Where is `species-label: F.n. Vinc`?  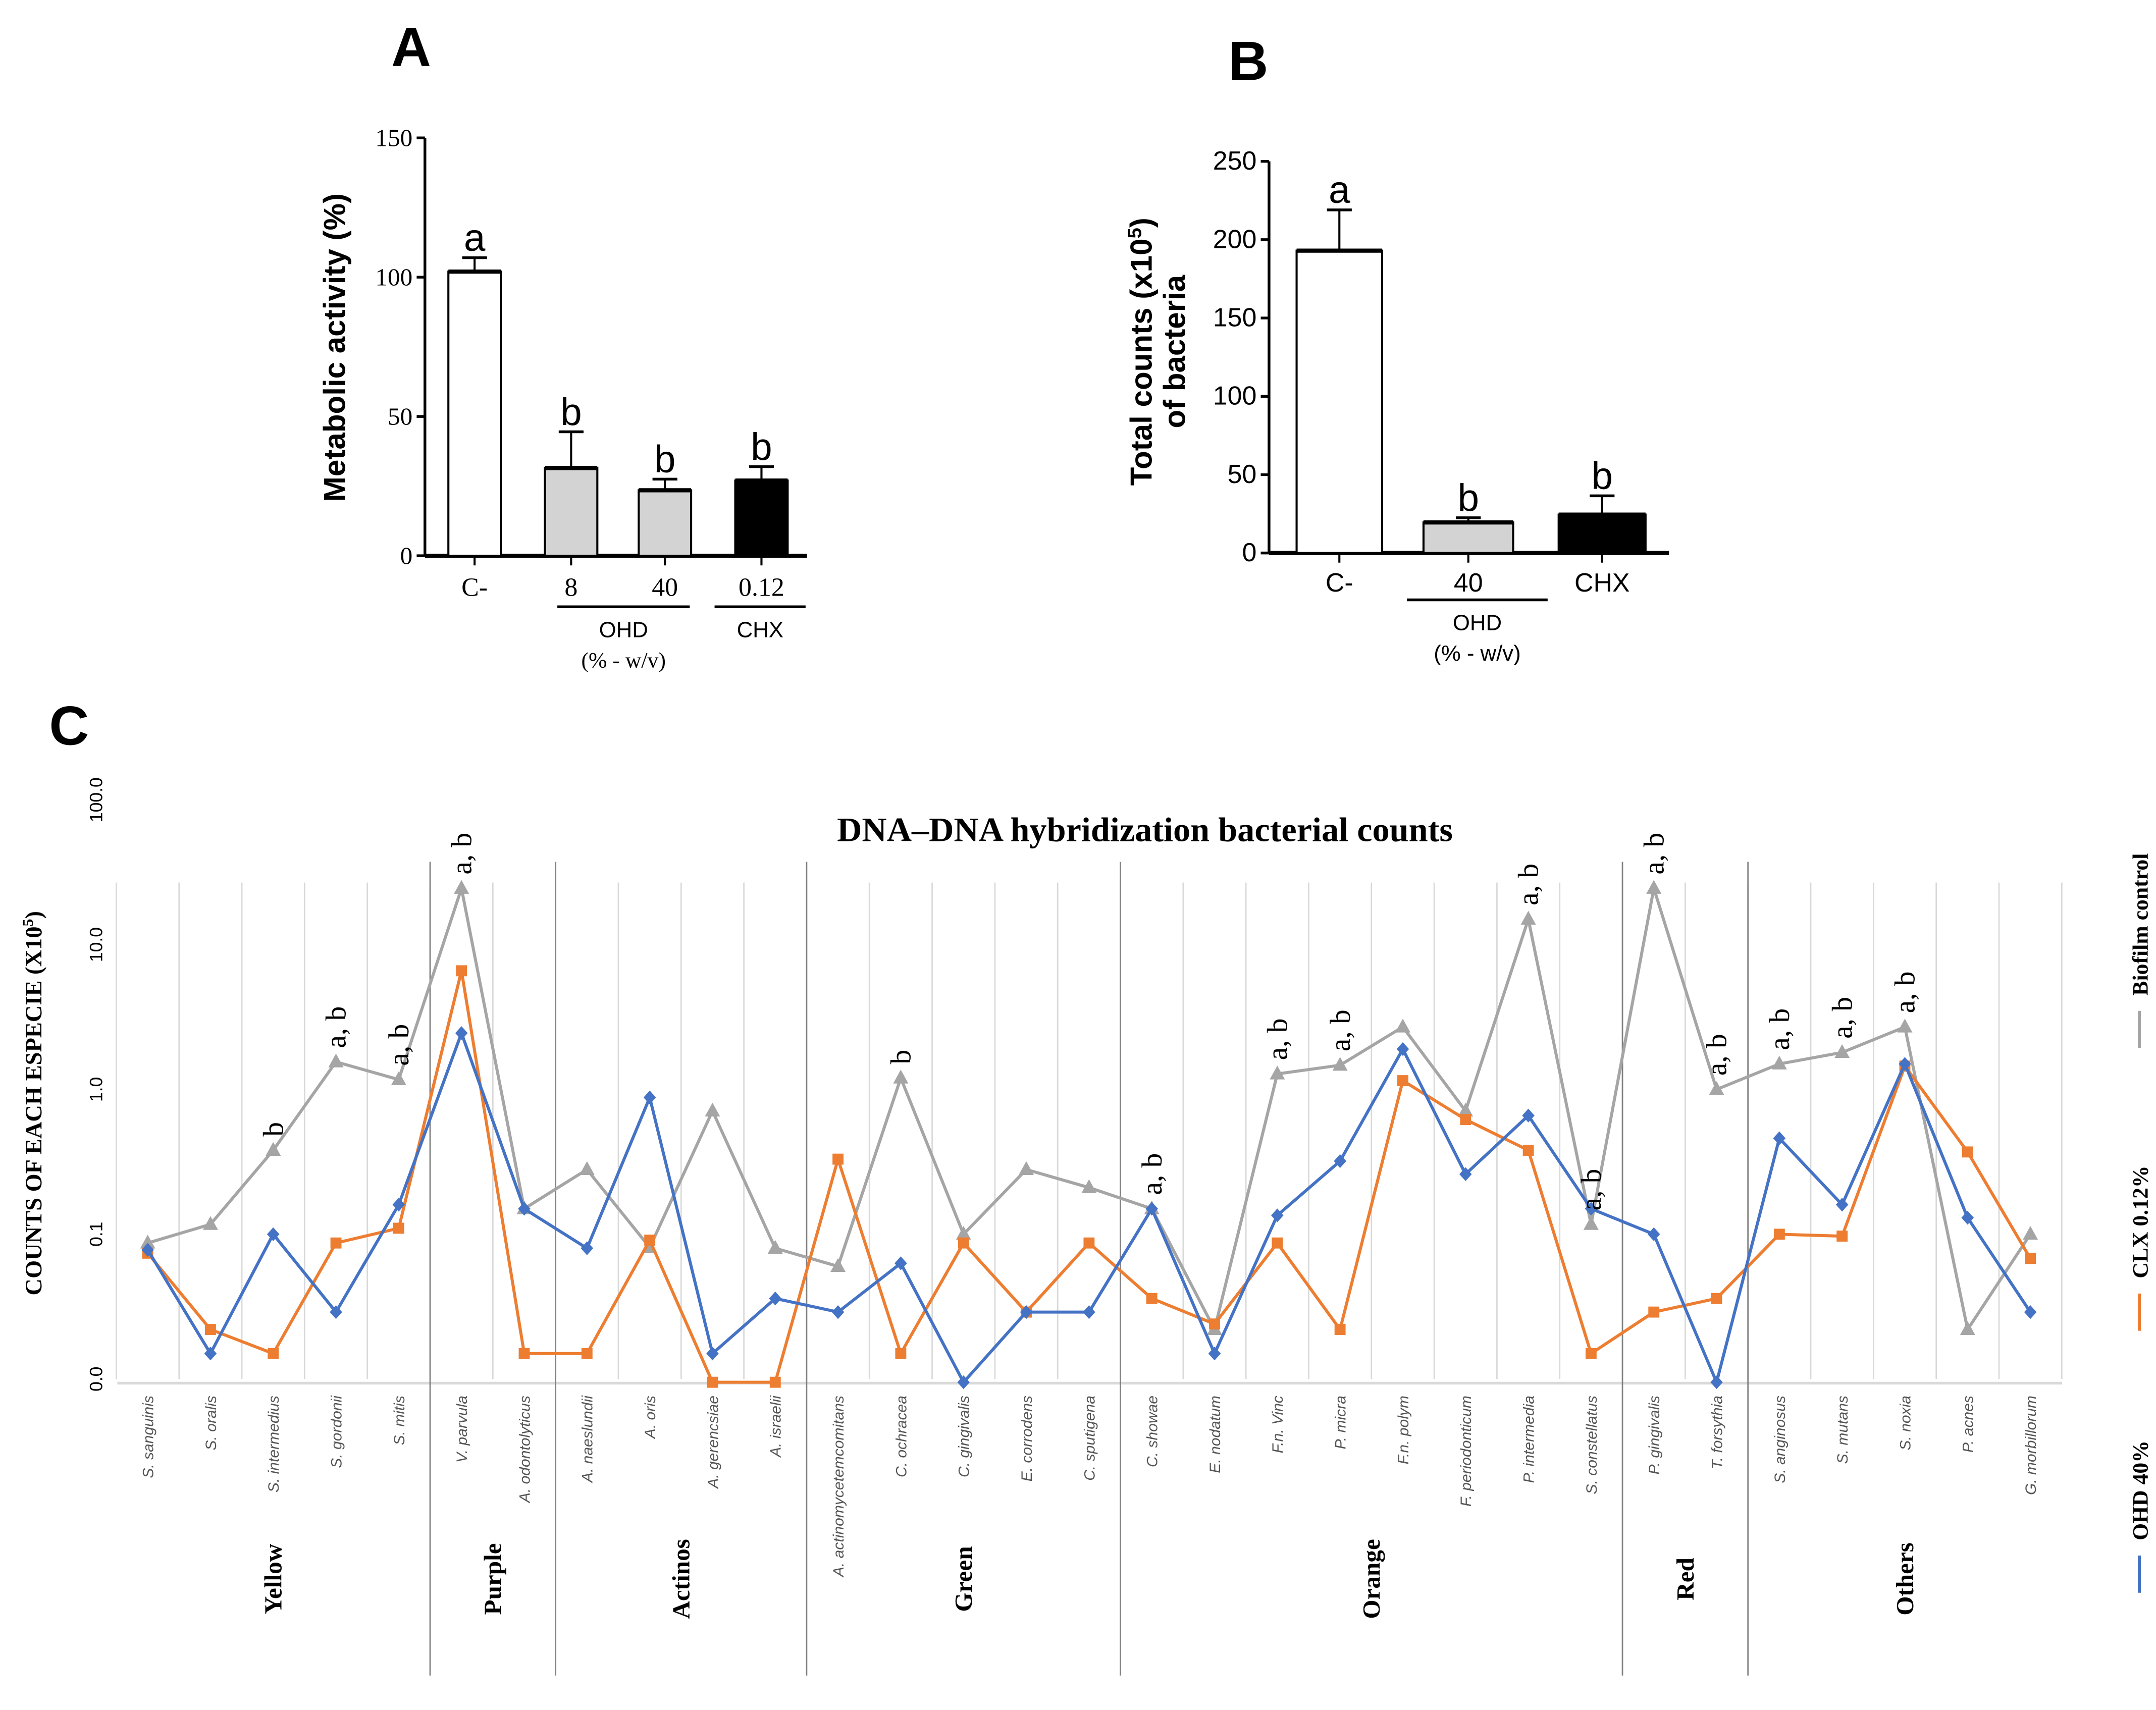 species-label: F.n. Vinc is located at coordinates (1278, 1424).